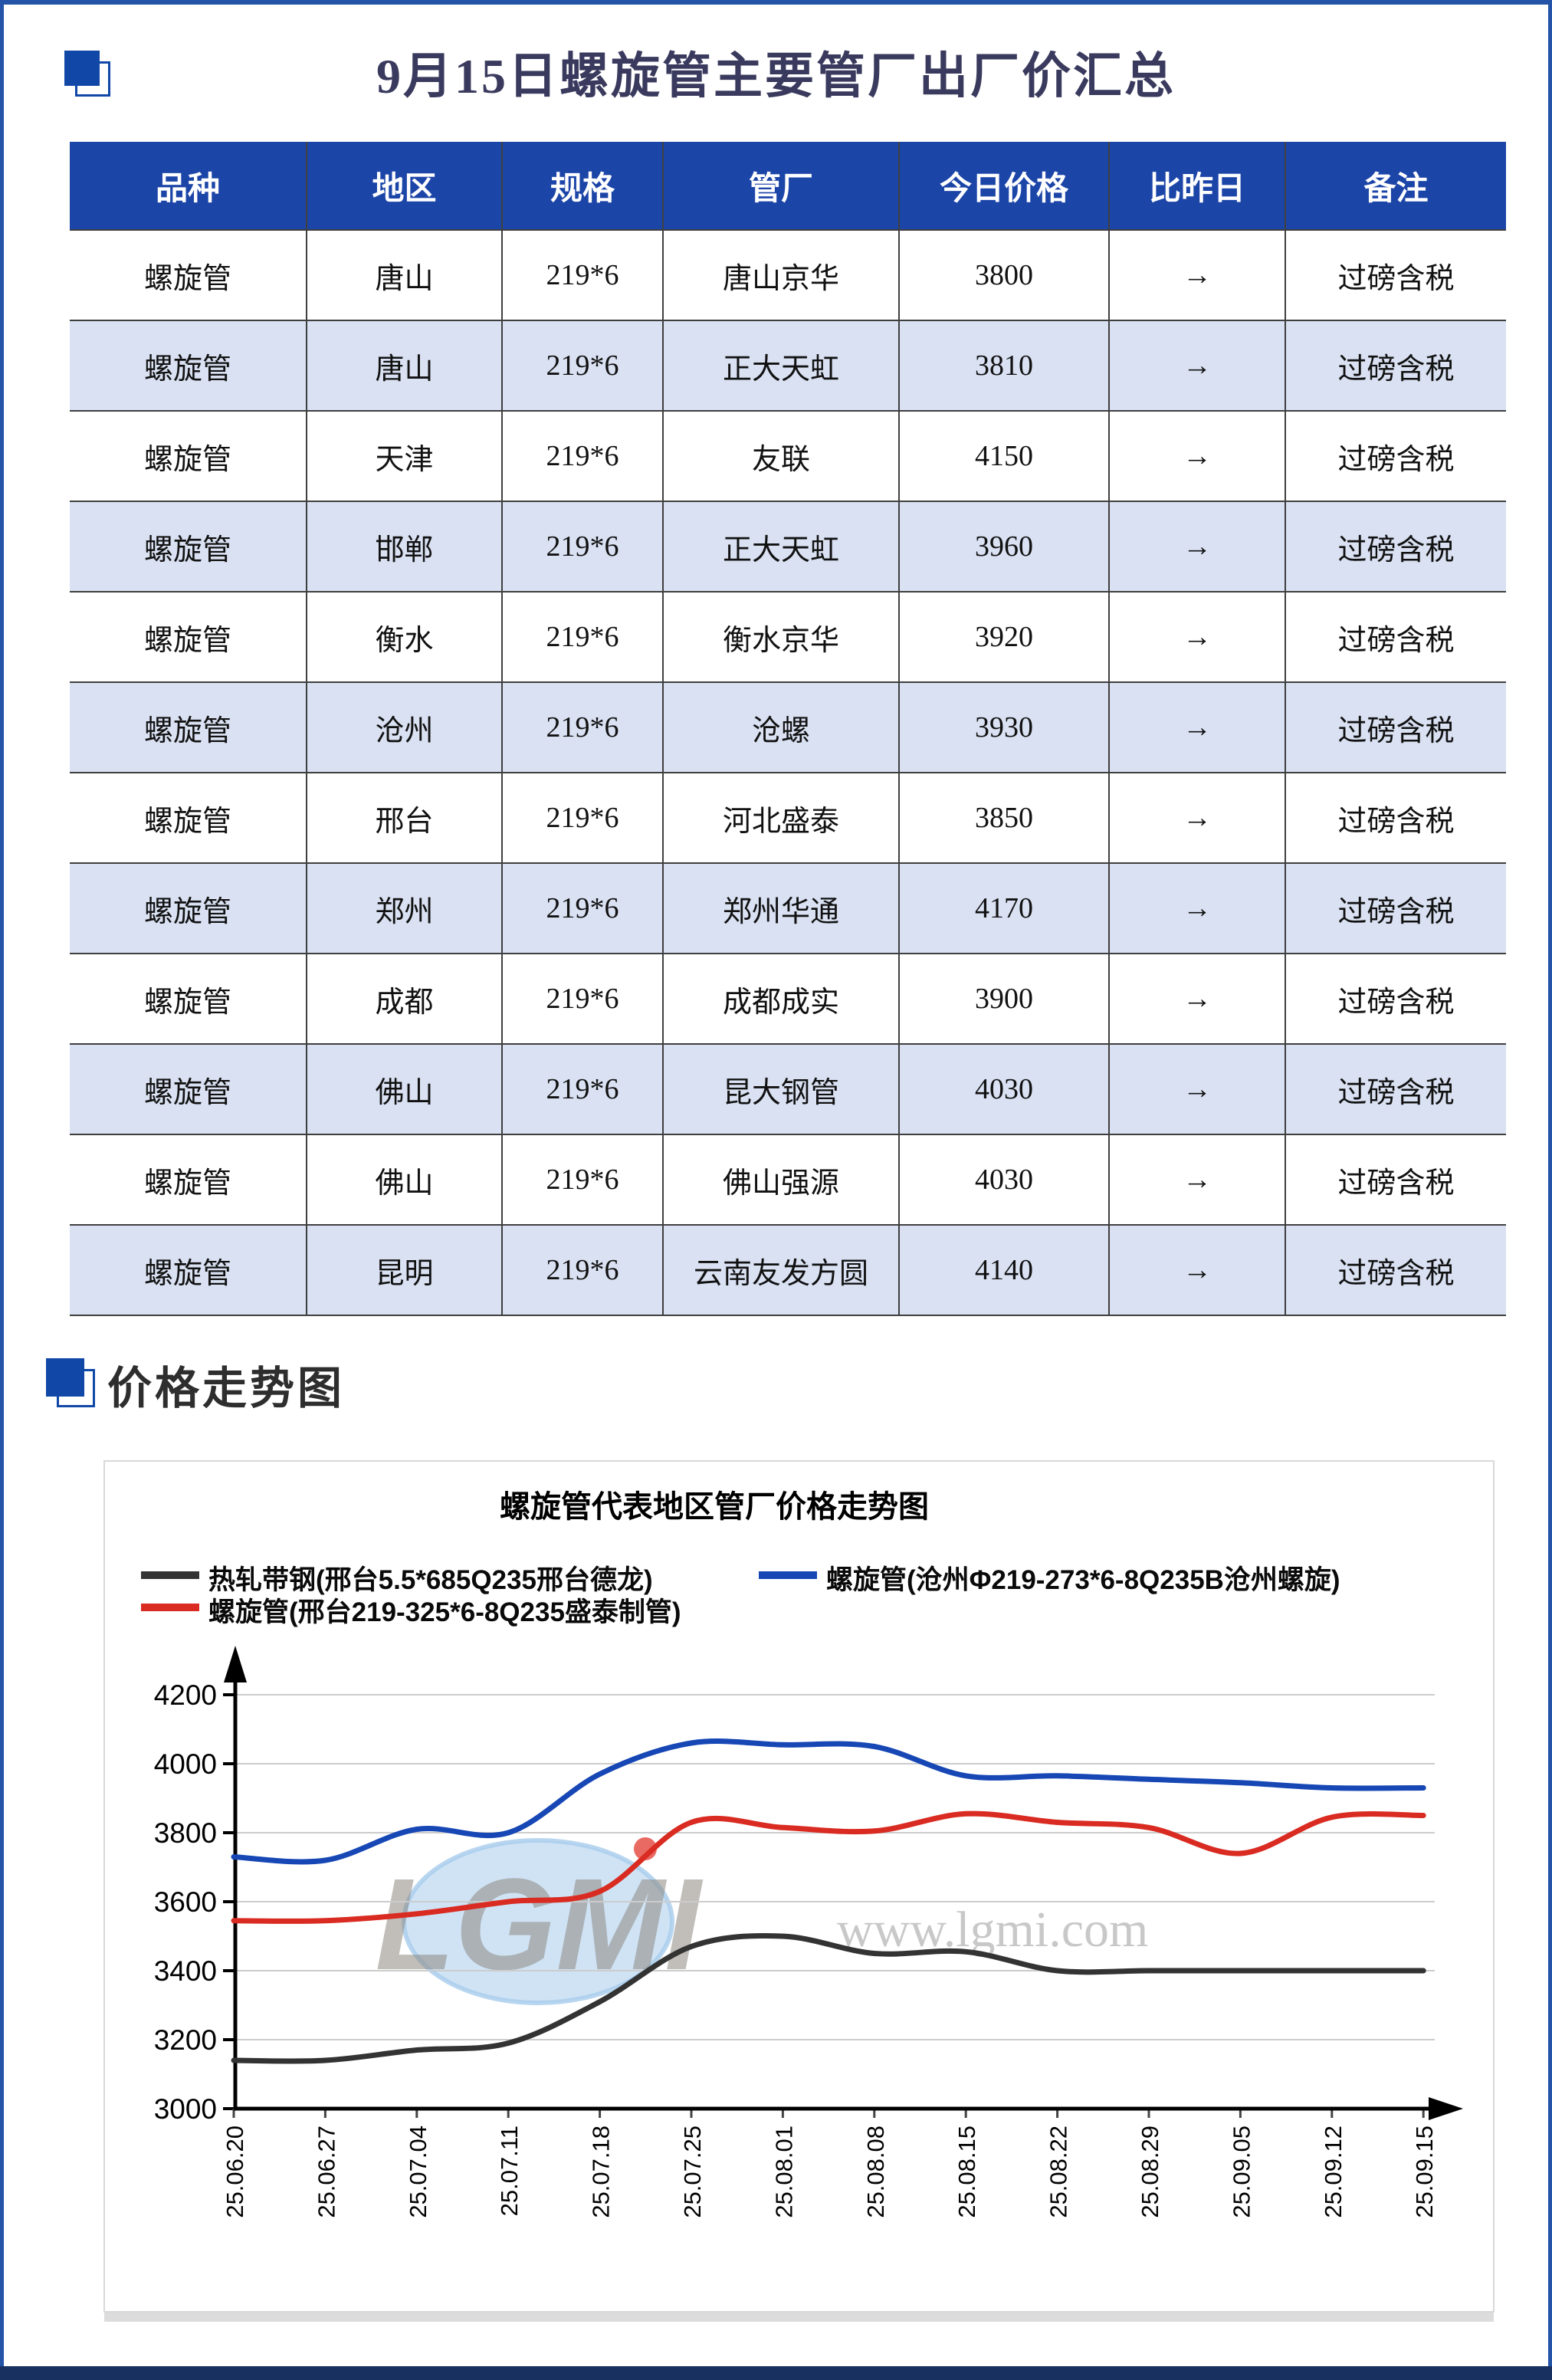 Image resolution: width=1552 pixels, height=2380 pixels. I want to click on table-row: 螺旋管 邢台 219*6 河北盛泰 3850 → 过磅含税, so click(788, 818).